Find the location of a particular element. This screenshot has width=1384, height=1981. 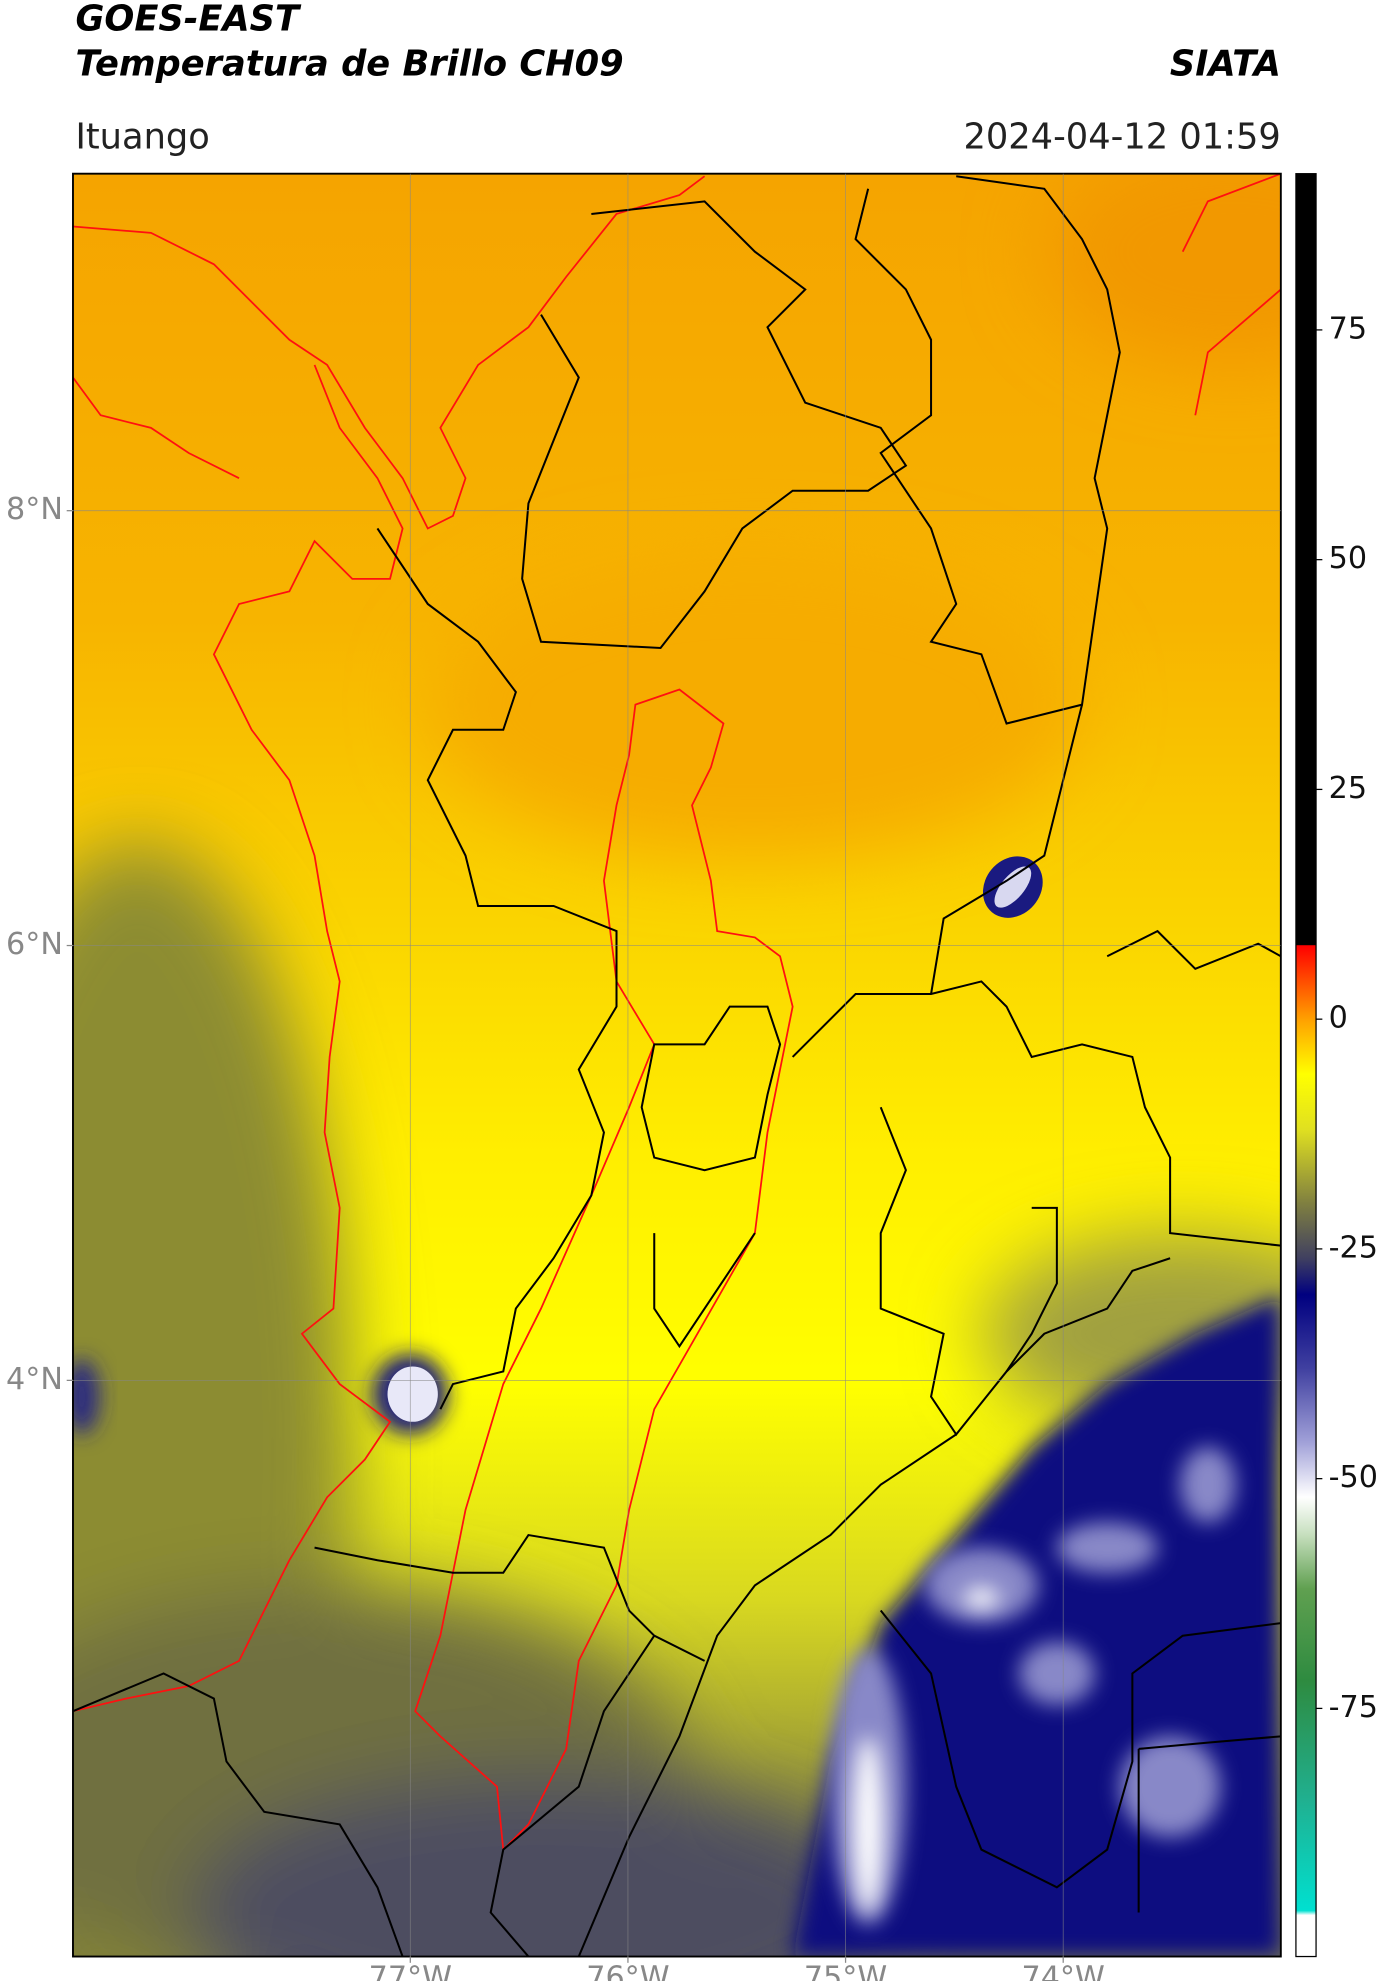

colorbar is located at coordinates (1306, 1065).